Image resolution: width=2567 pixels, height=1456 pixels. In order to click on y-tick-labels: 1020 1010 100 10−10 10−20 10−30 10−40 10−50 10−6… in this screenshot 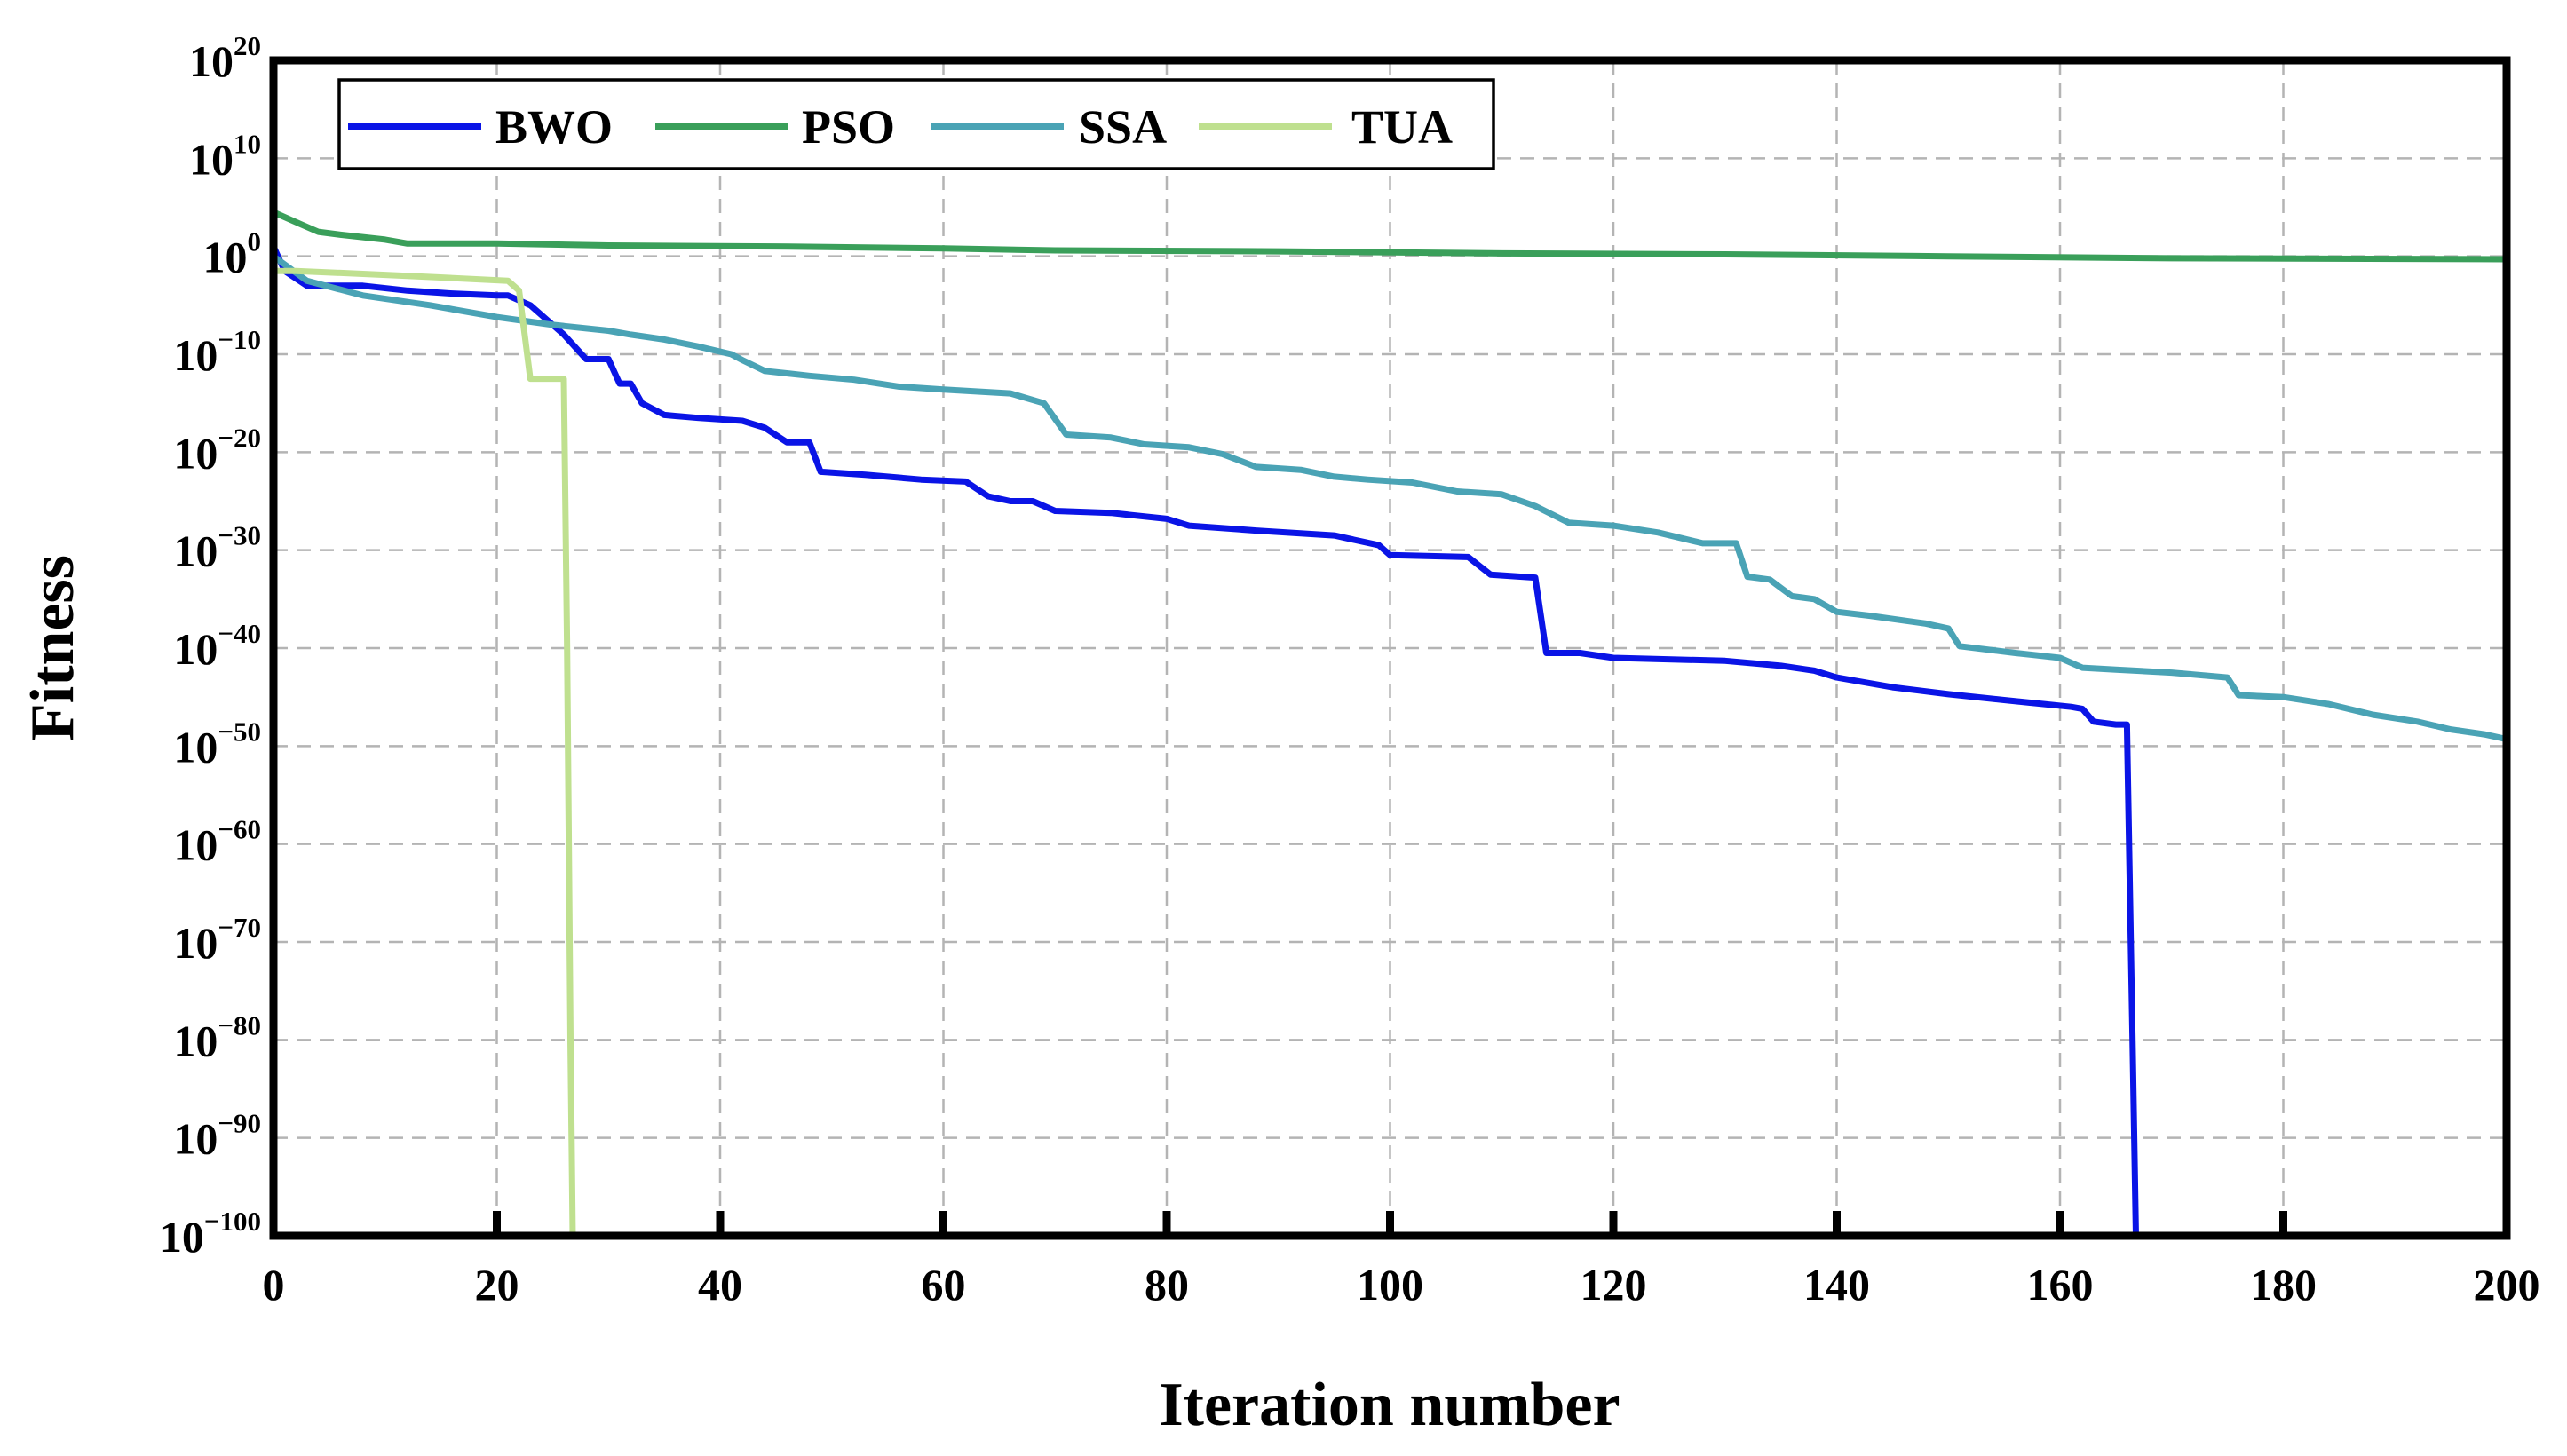, I will do `click(210, 646)`.